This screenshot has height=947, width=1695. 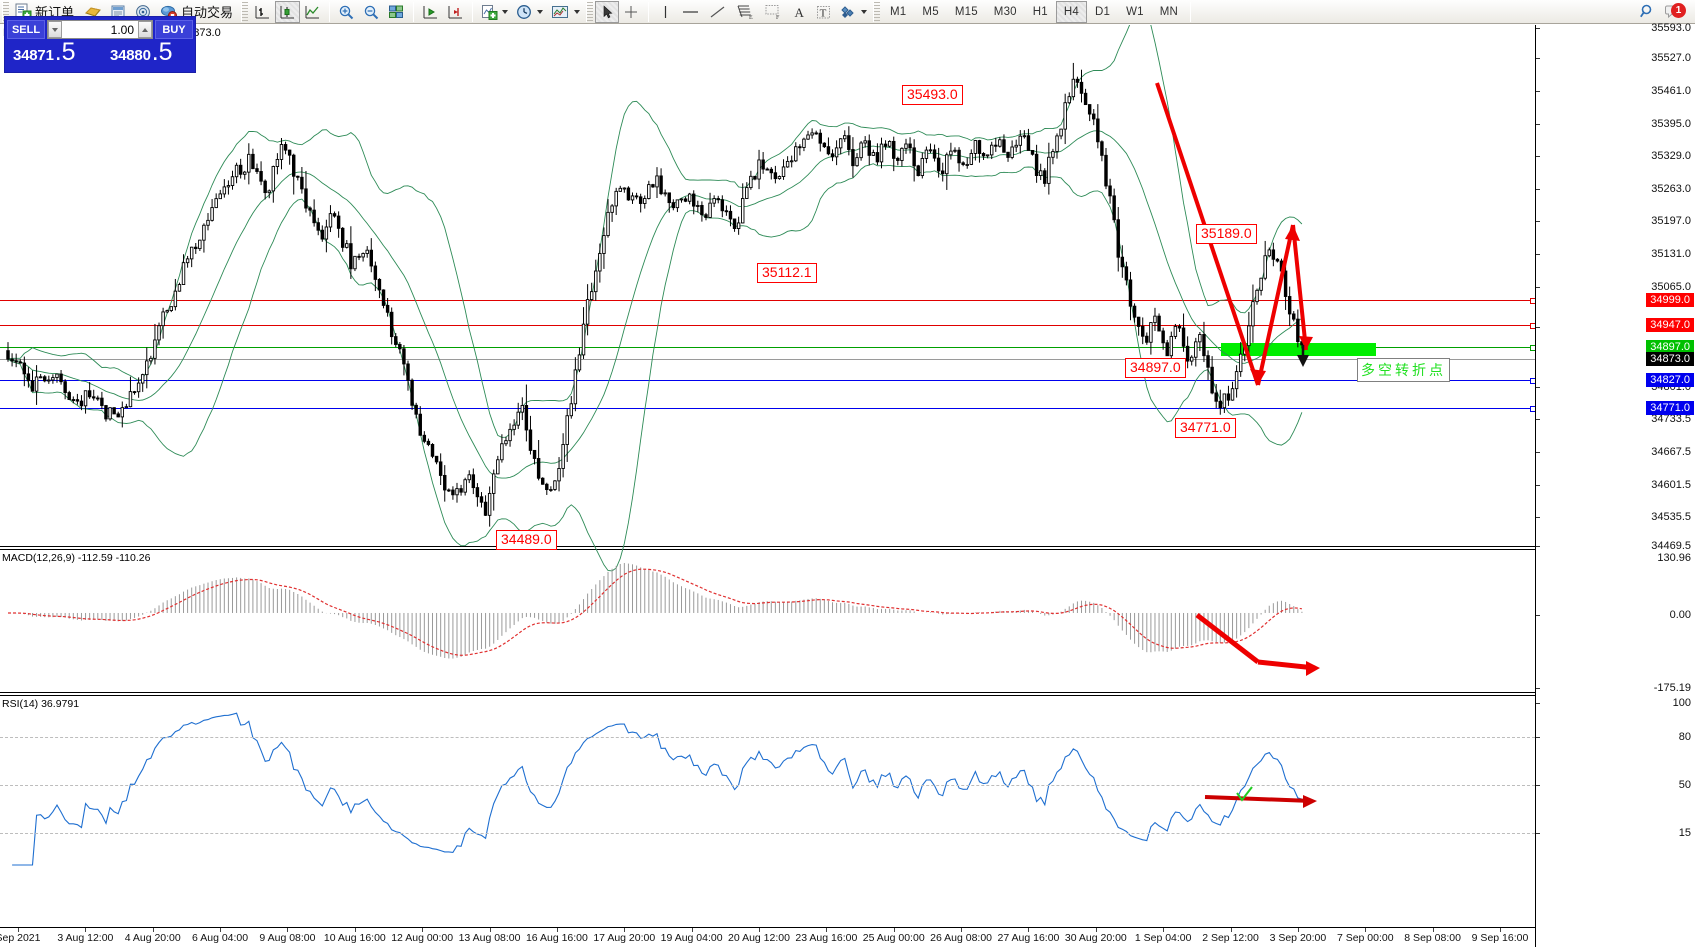 I want to click on search-button, so click(x=1648, y=12).